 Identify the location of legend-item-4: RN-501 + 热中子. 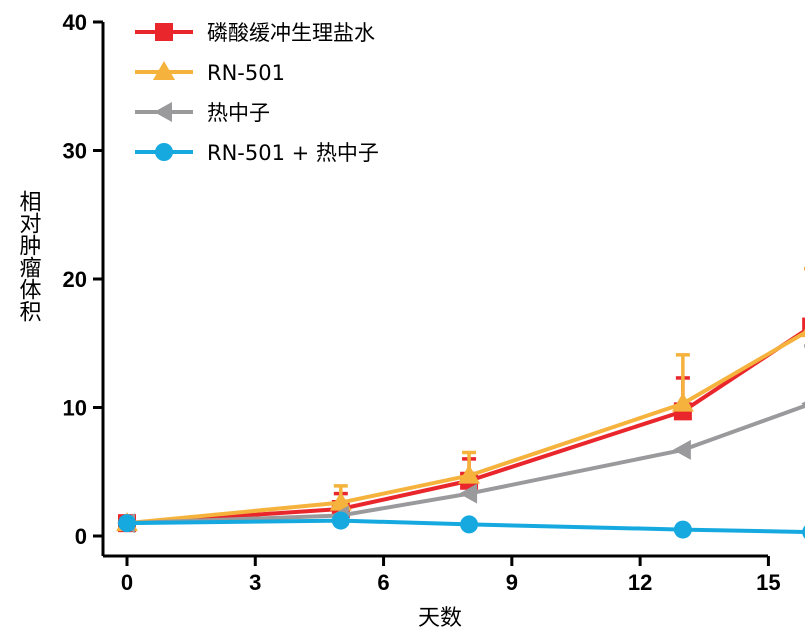
(257, 153).